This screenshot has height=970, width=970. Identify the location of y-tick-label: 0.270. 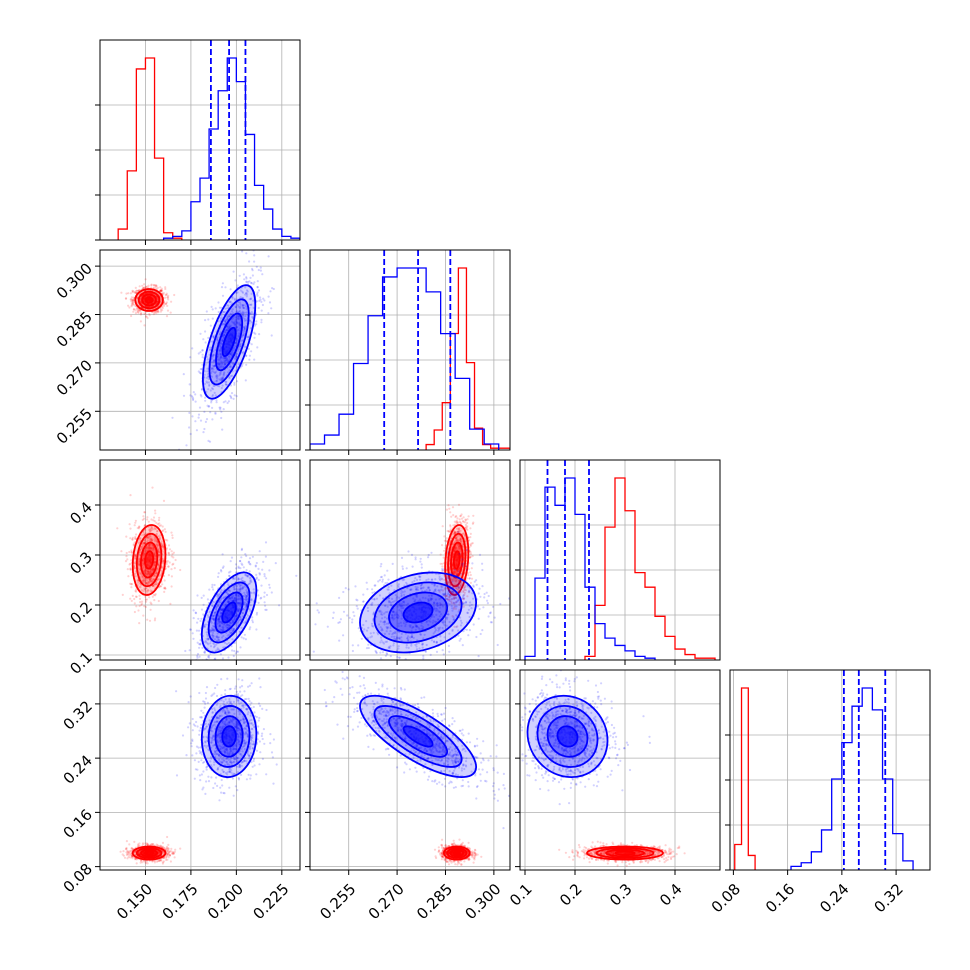
(74, 377).